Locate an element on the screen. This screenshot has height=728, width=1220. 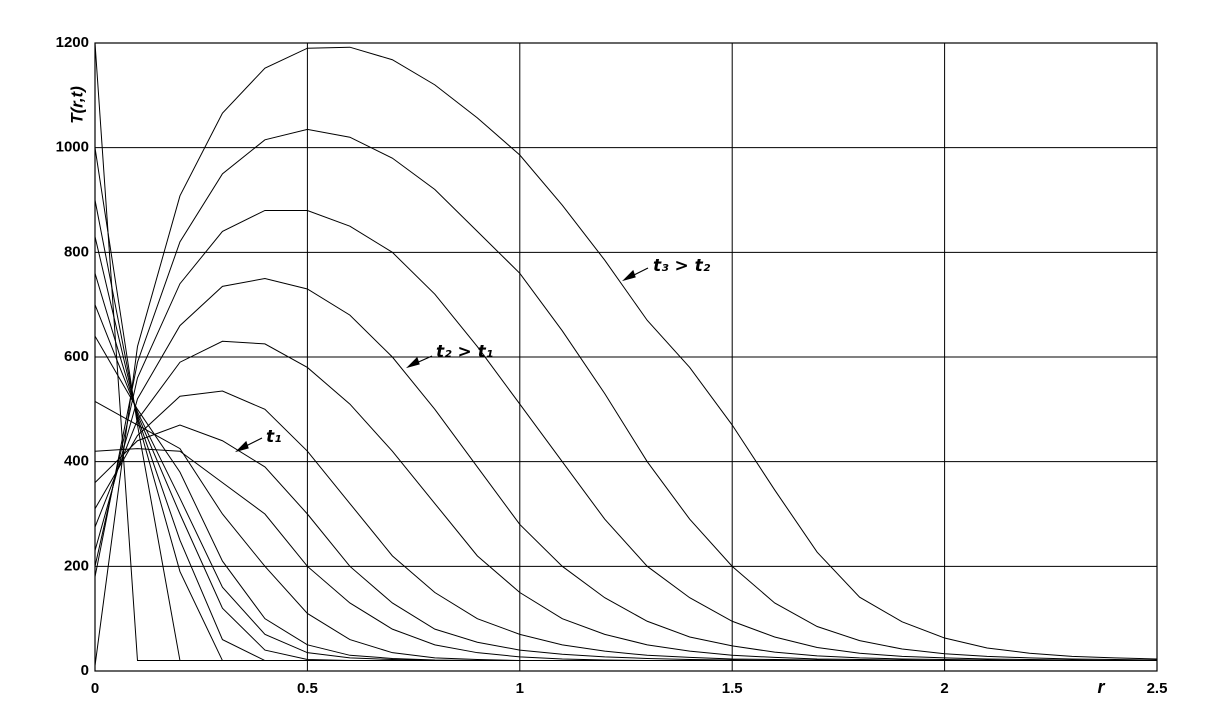
annotation: t₃ > t₂ is located at coordinates (682, 266).